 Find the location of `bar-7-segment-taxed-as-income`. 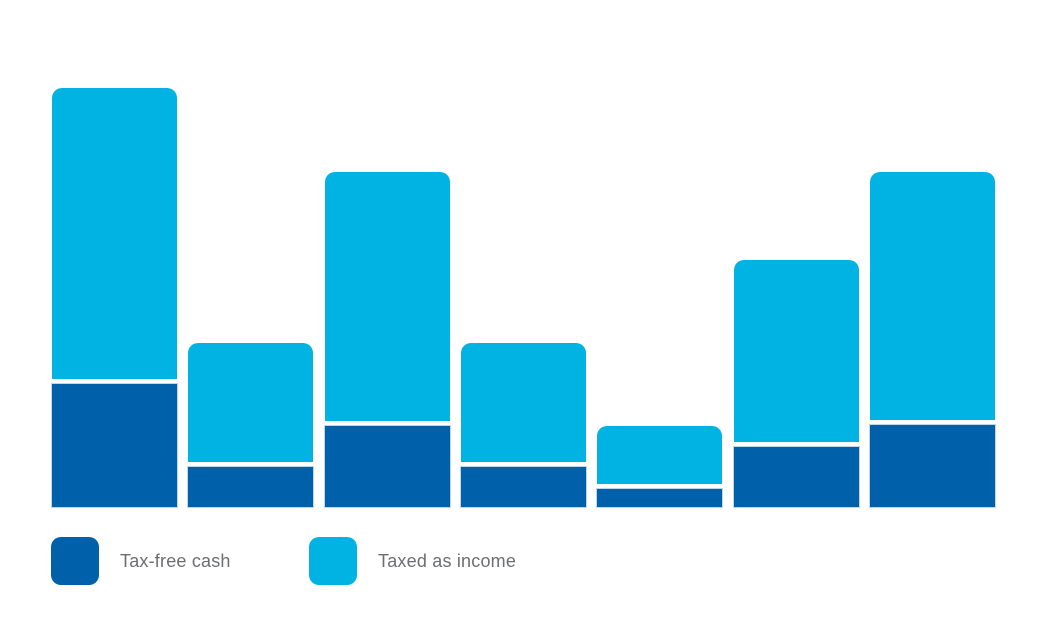

bar-7-segment-taxed-as-income is located at coordinates (932, 296).